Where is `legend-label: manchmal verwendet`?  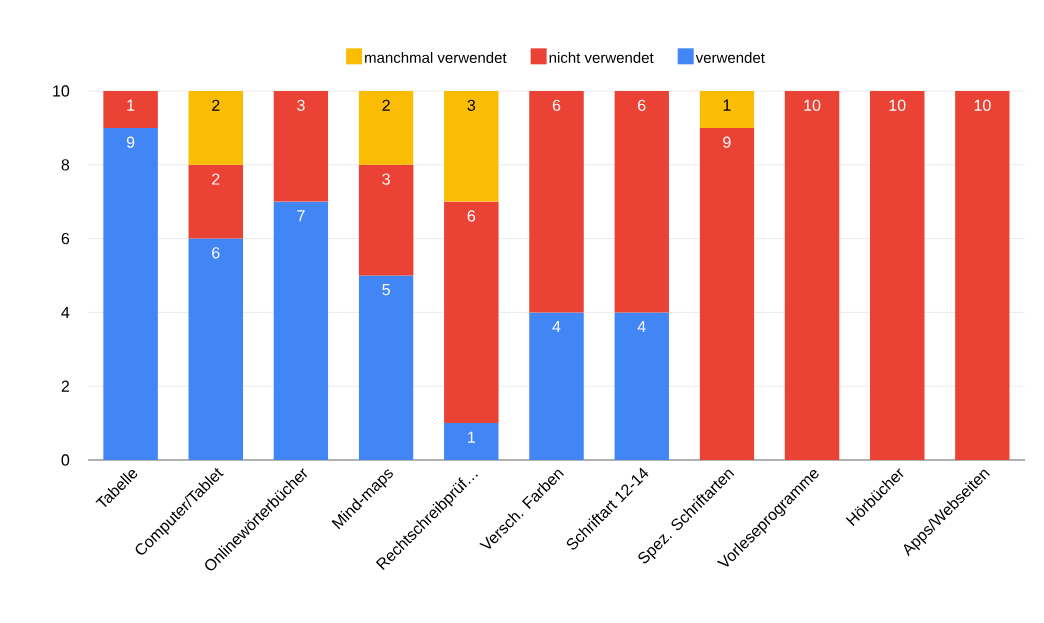 legend-label: manchmal verwendet is located at coordinates (436, 57).